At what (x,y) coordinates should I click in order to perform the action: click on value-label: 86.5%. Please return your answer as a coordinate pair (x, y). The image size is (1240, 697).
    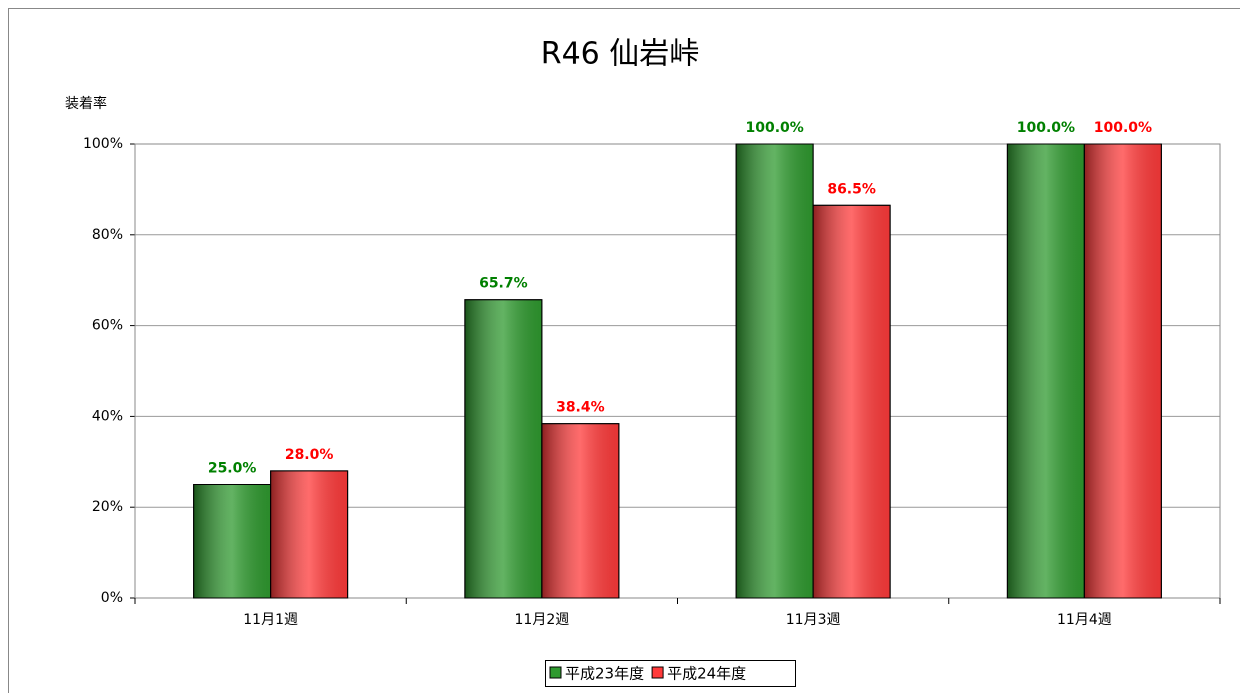
    Looking at the image, I should click on (851, 189).